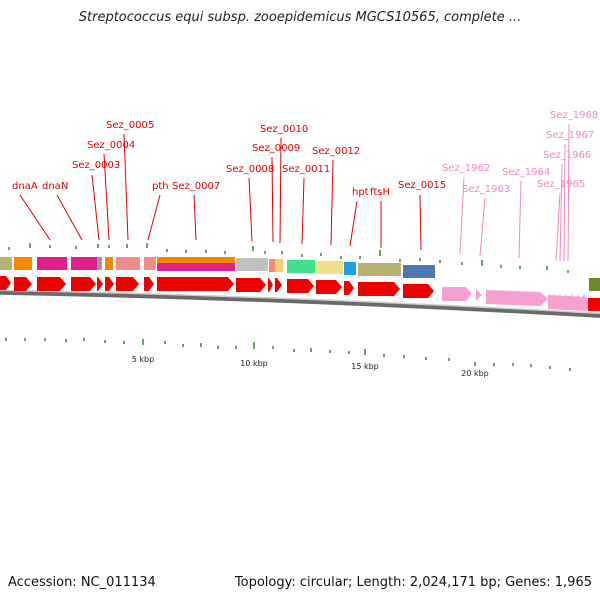 This screenshot has width=600, height=600. I want to click on scale-label-20kbp: 20 kbp, so click(475, 373).